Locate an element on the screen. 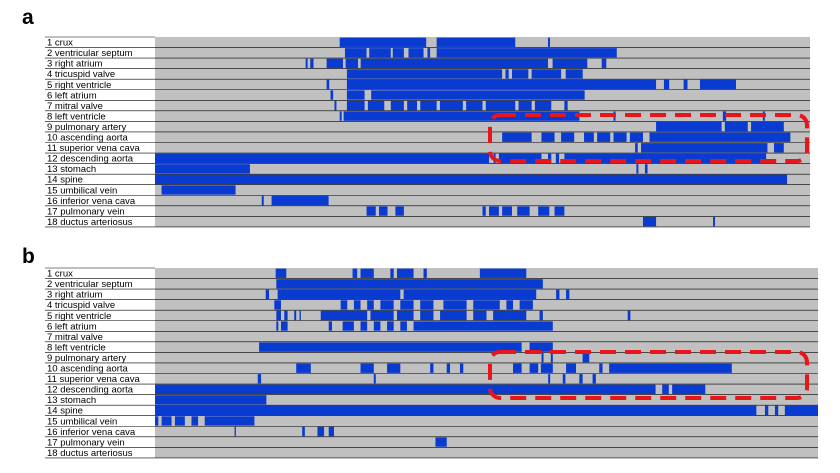 The width and height of the screenshot is (840, 473). row-label: 5 right ventricle is located at coordinates (79, 316).